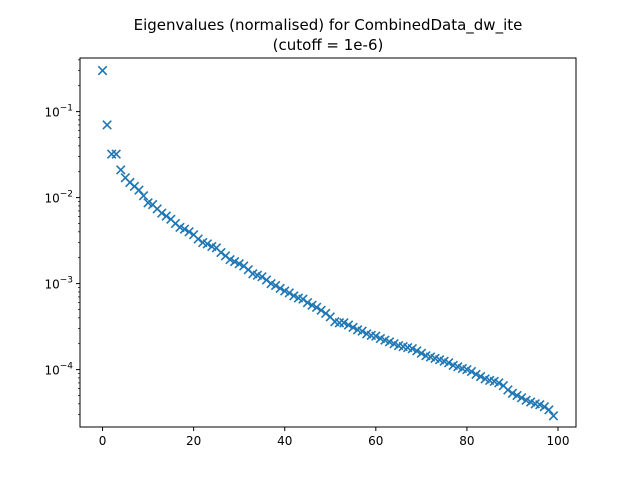 This screenshot has height=484, width=640. I want to click on x-tick-label: 100, so click(558, 441).